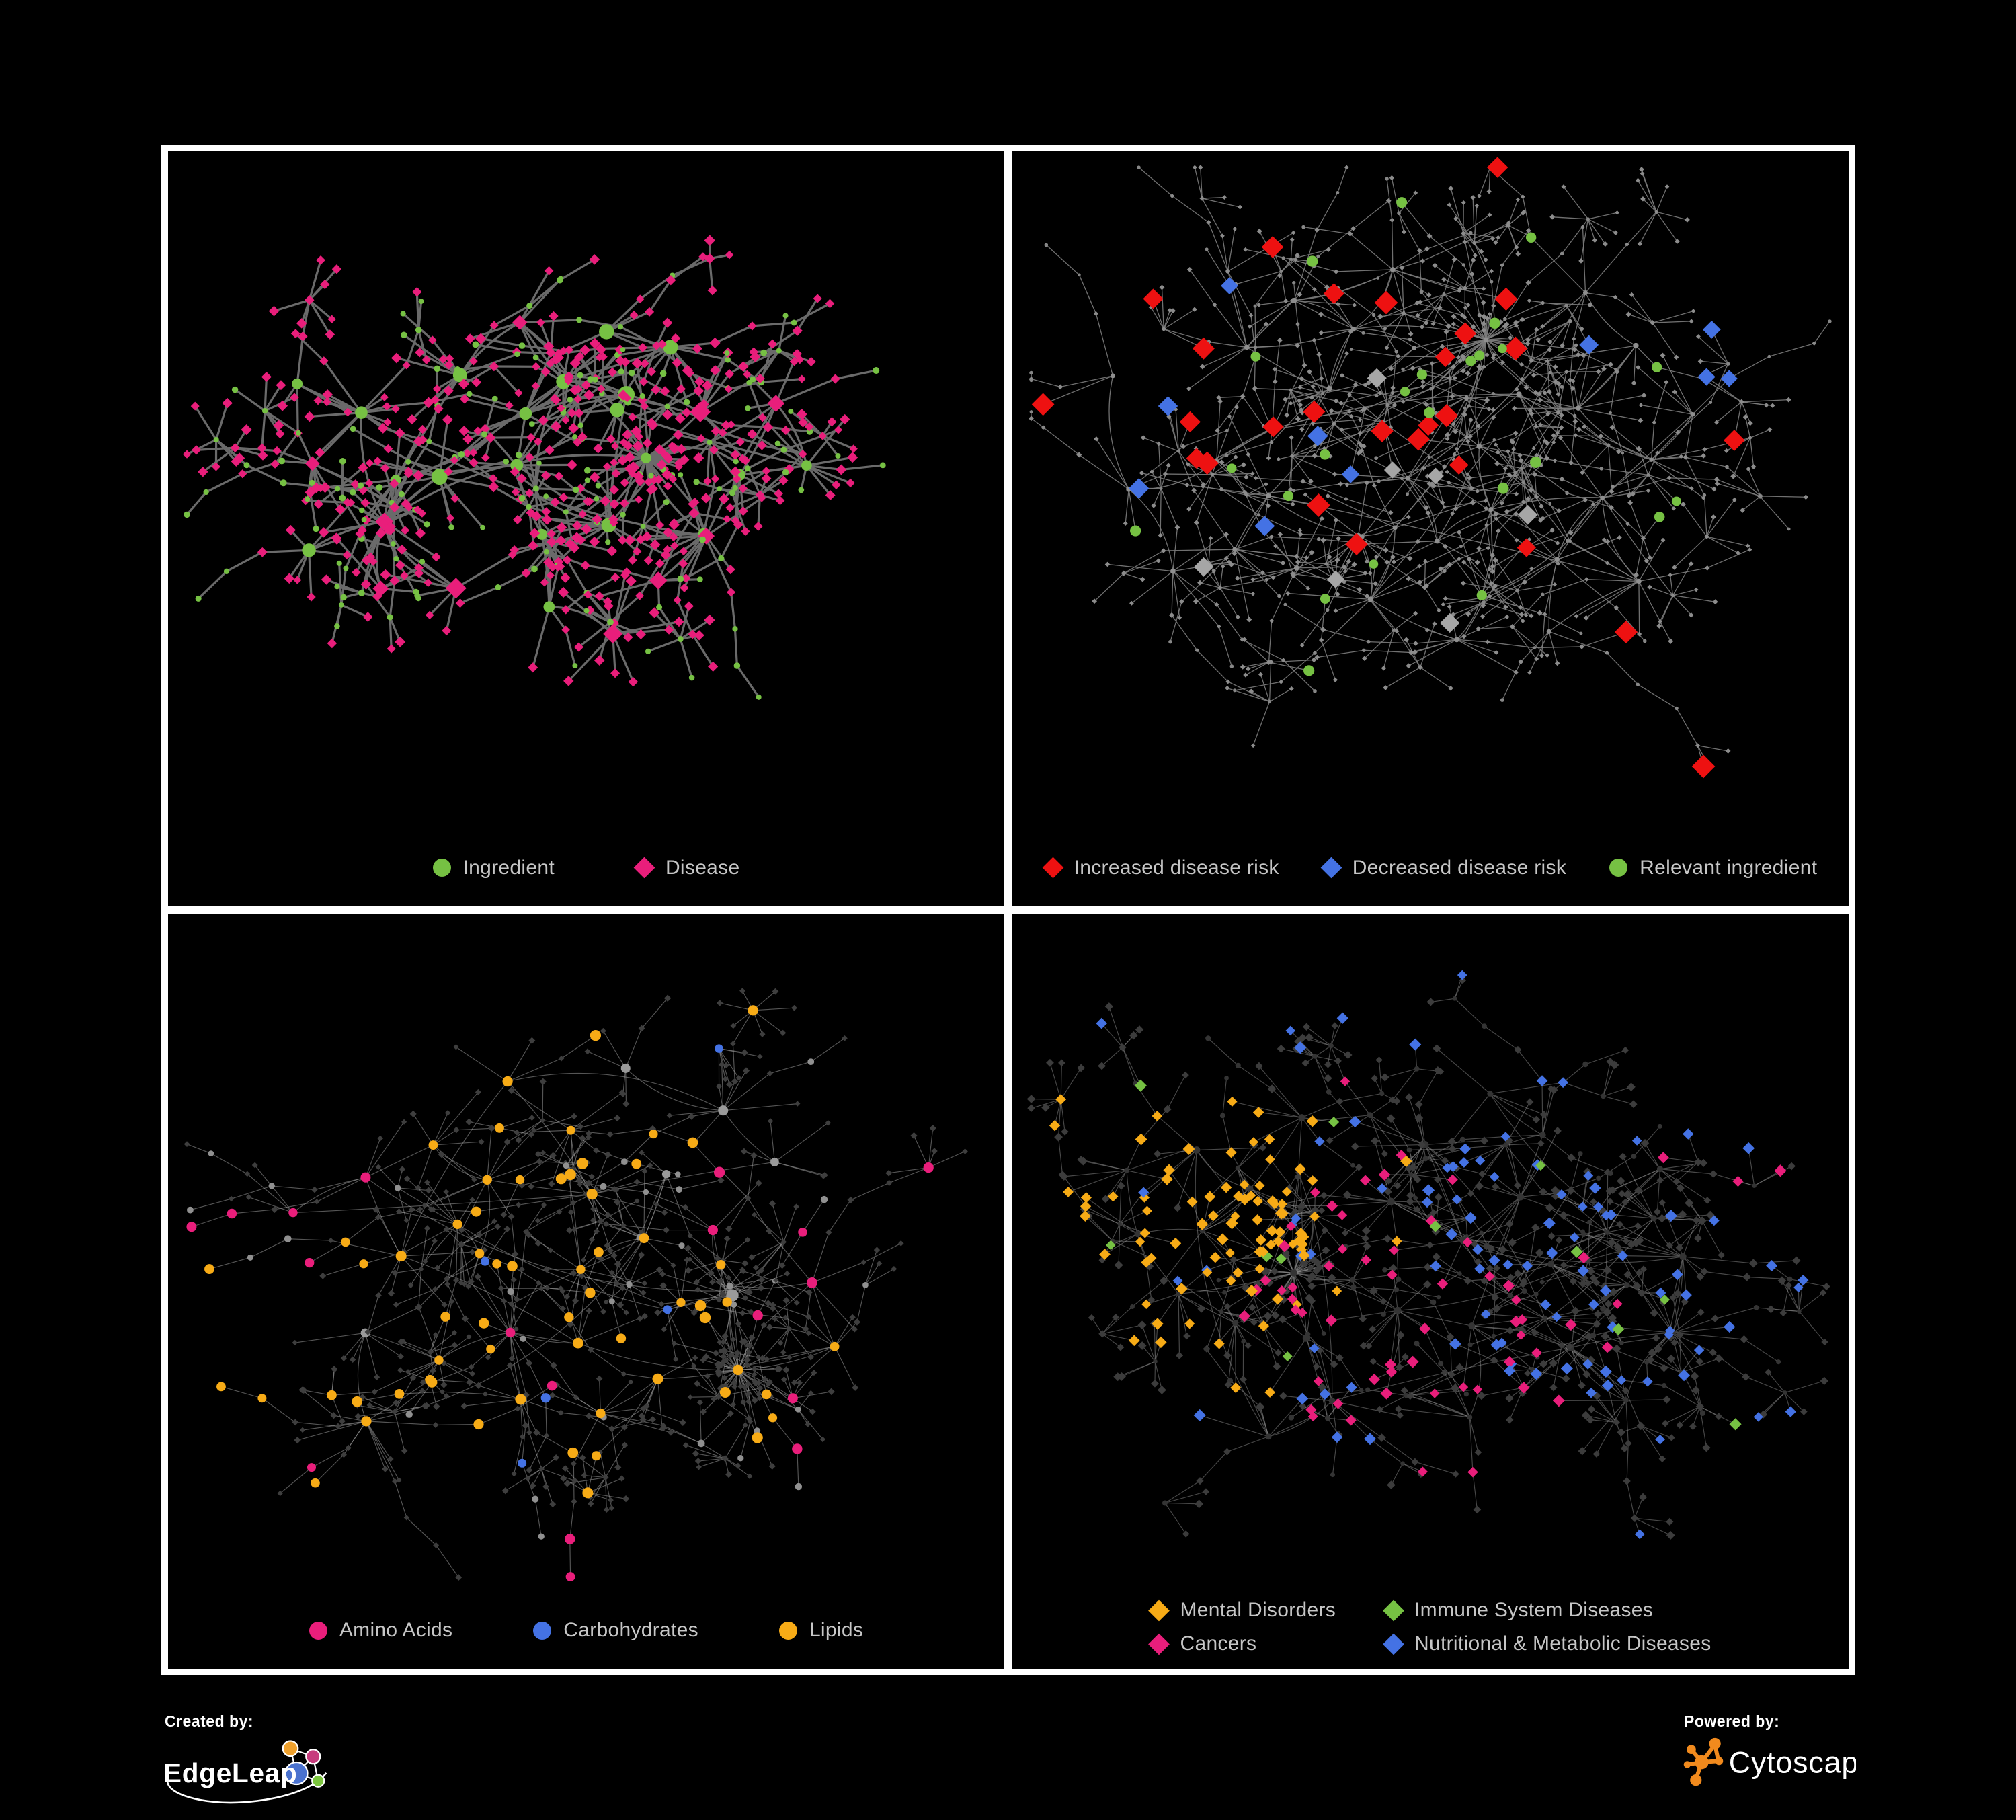 This screenshot has height=1820, width=2016. Describe the element at coordinates (441, 868) in the screenshot. I see `ingredient-circle-icon` at that location.